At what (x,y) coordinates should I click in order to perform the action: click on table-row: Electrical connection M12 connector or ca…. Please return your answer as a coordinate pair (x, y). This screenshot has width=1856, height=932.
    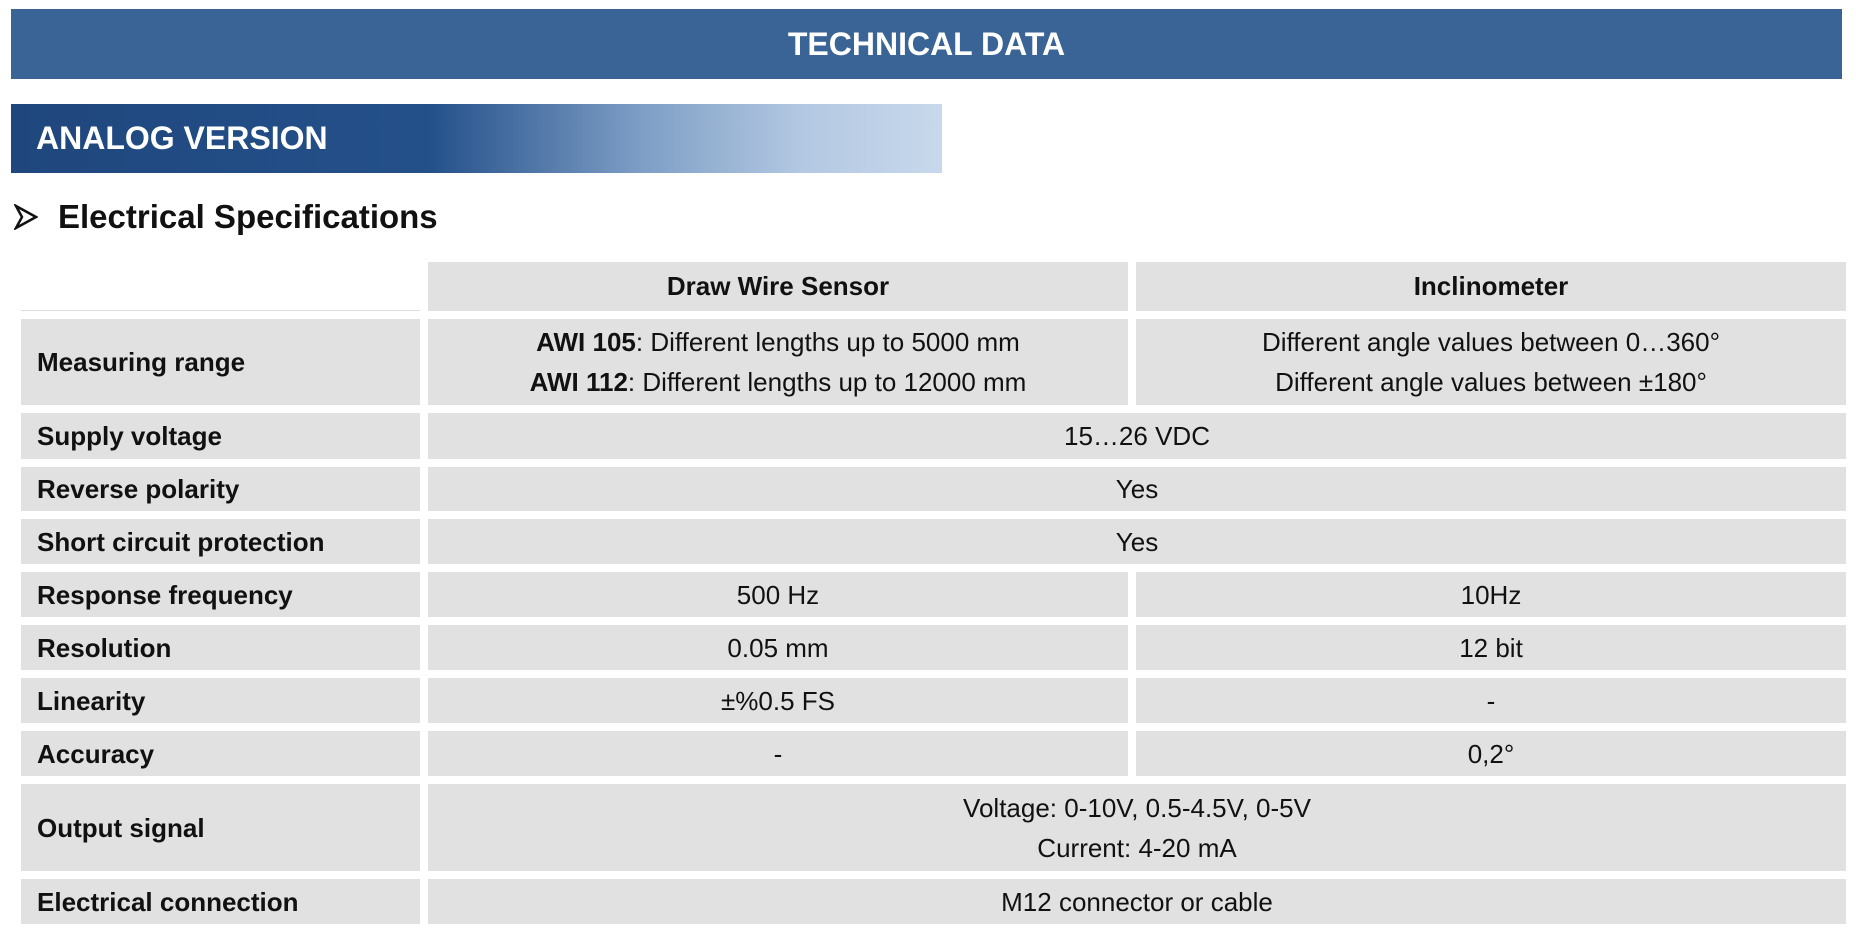
    Looking at the image, I should click on (933, 901).